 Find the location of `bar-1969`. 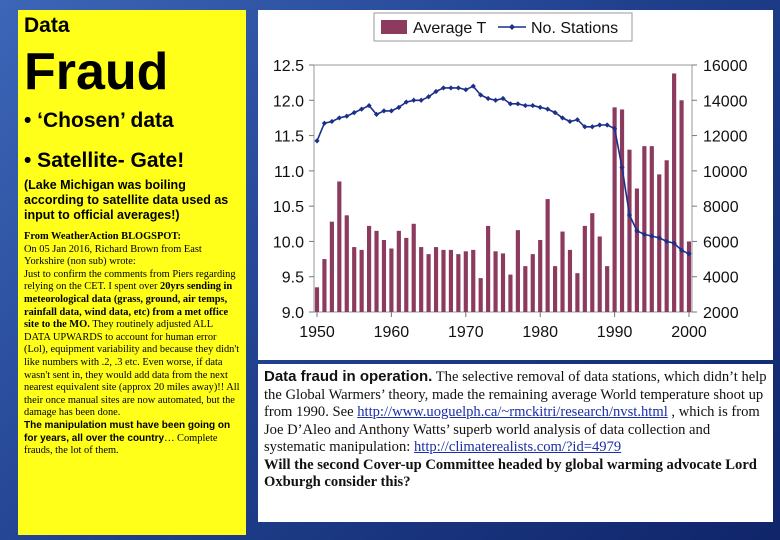

bar-1969 is located at coordinates (458, 283).